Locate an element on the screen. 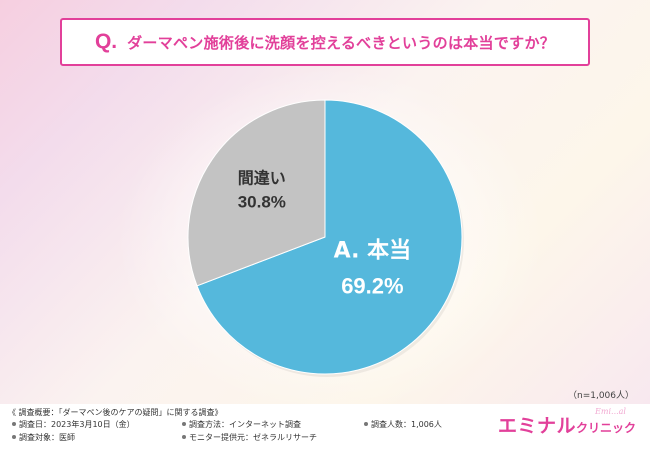 This screenshot has height=450, width=650. survey-date-text: 調査日：2023年3月10日（金） is located at coordinates (77, 424).